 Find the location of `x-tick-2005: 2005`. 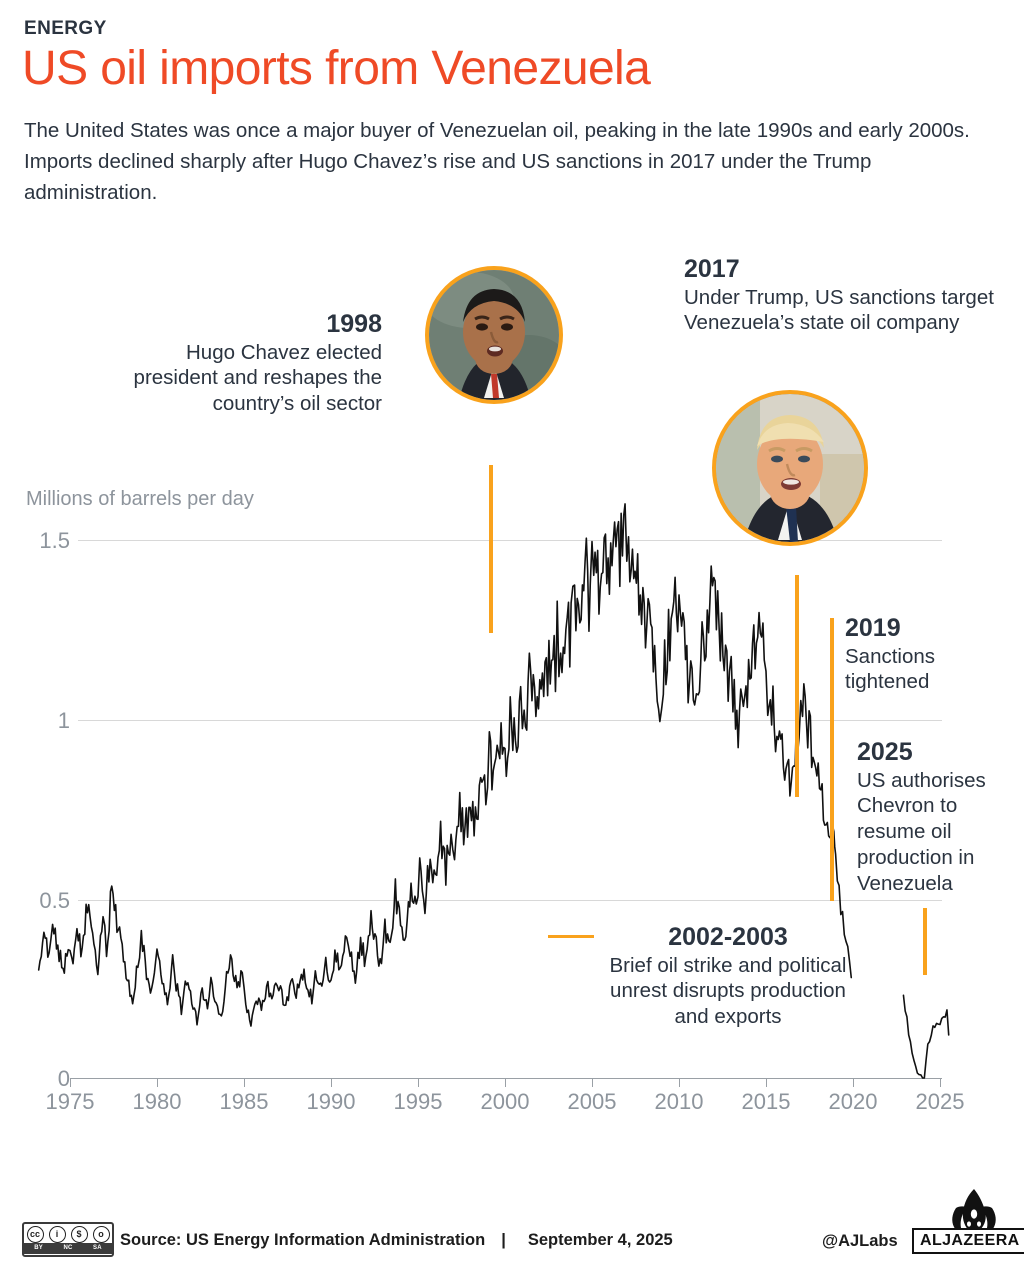

x-tick-2005: 2005 is located at coordinates (592, 1101).